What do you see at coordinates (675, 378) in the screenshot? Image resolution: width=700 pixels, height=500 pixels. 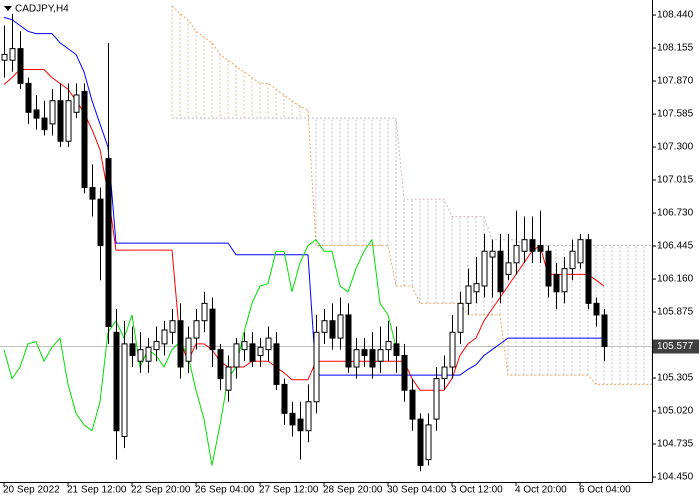 I see `y-tick-label: 105.305` at bounding box center [675, 378].